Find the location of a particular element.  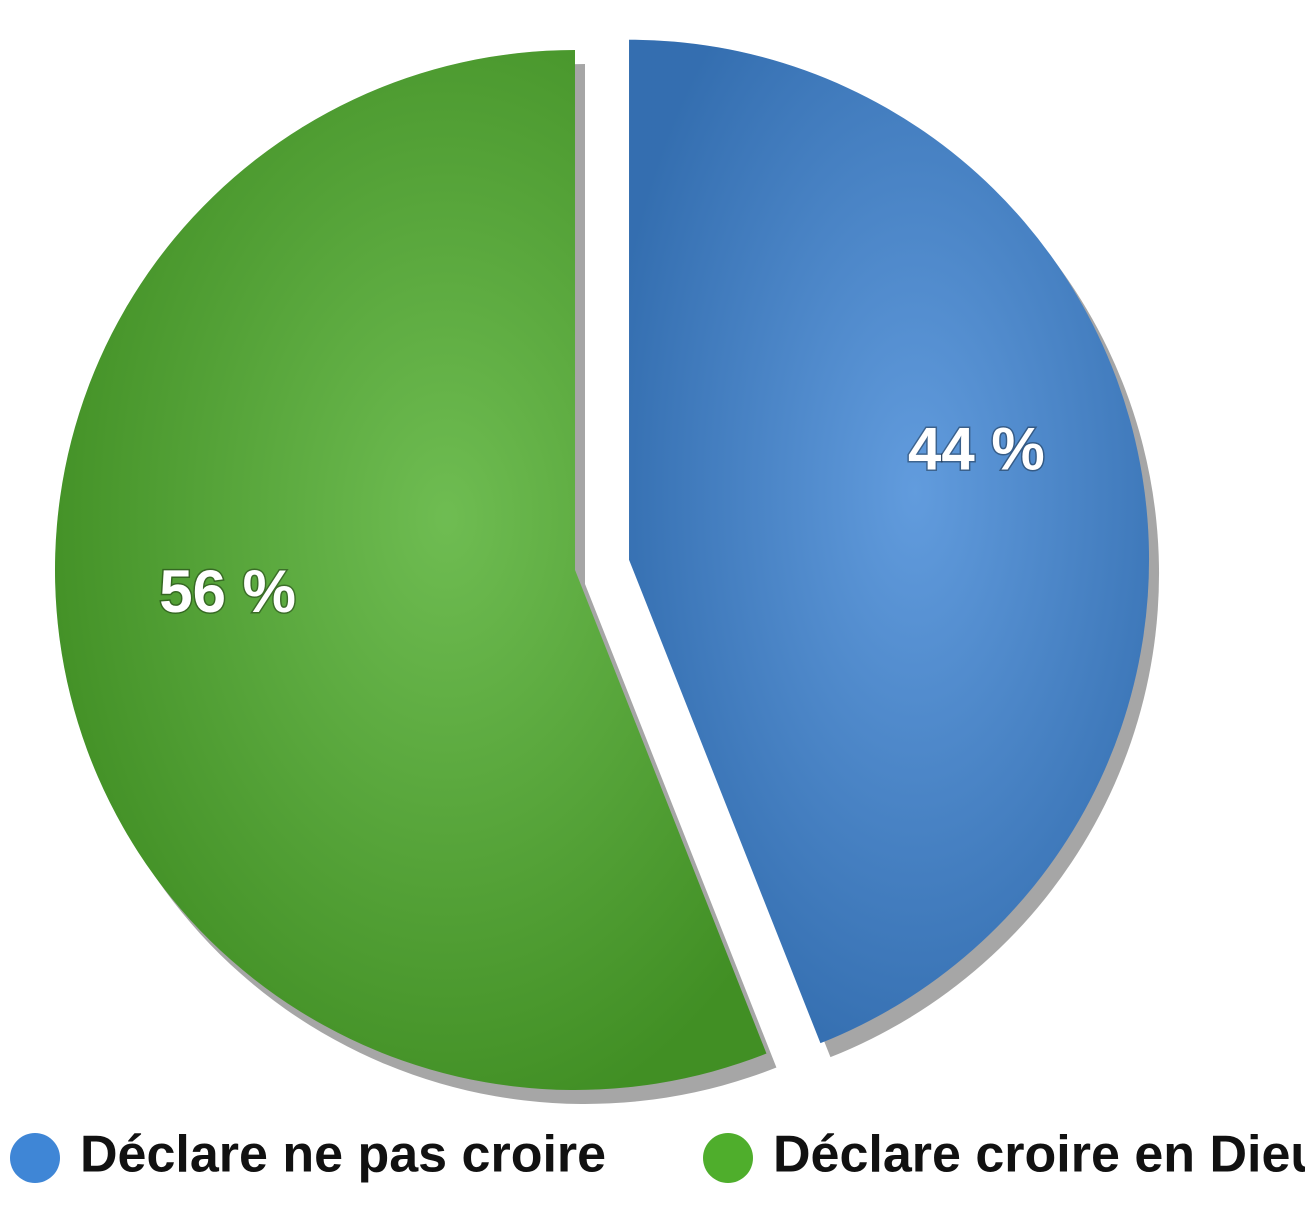

legend-label: Déclare ne pas croire is located at coordinates (343, 1155).